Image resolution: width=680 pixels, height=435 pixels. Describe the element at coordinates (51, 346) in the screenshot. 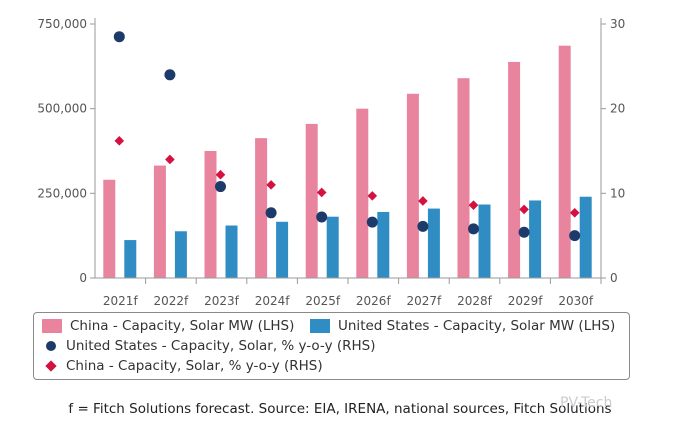

I see `legend-swatch-us-yoy` at that location.